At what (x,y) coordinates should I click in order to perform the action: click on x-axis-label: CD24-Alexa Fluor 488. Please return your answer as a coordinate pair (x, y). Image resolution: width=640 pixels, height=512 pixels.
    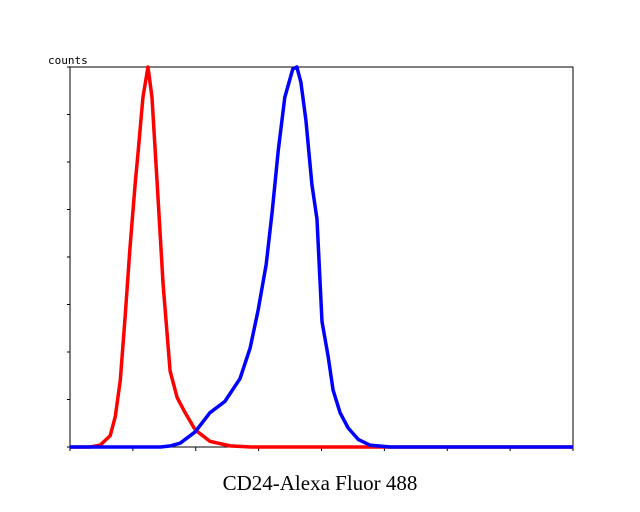
    Looking at the image, I should click on (320, 483).